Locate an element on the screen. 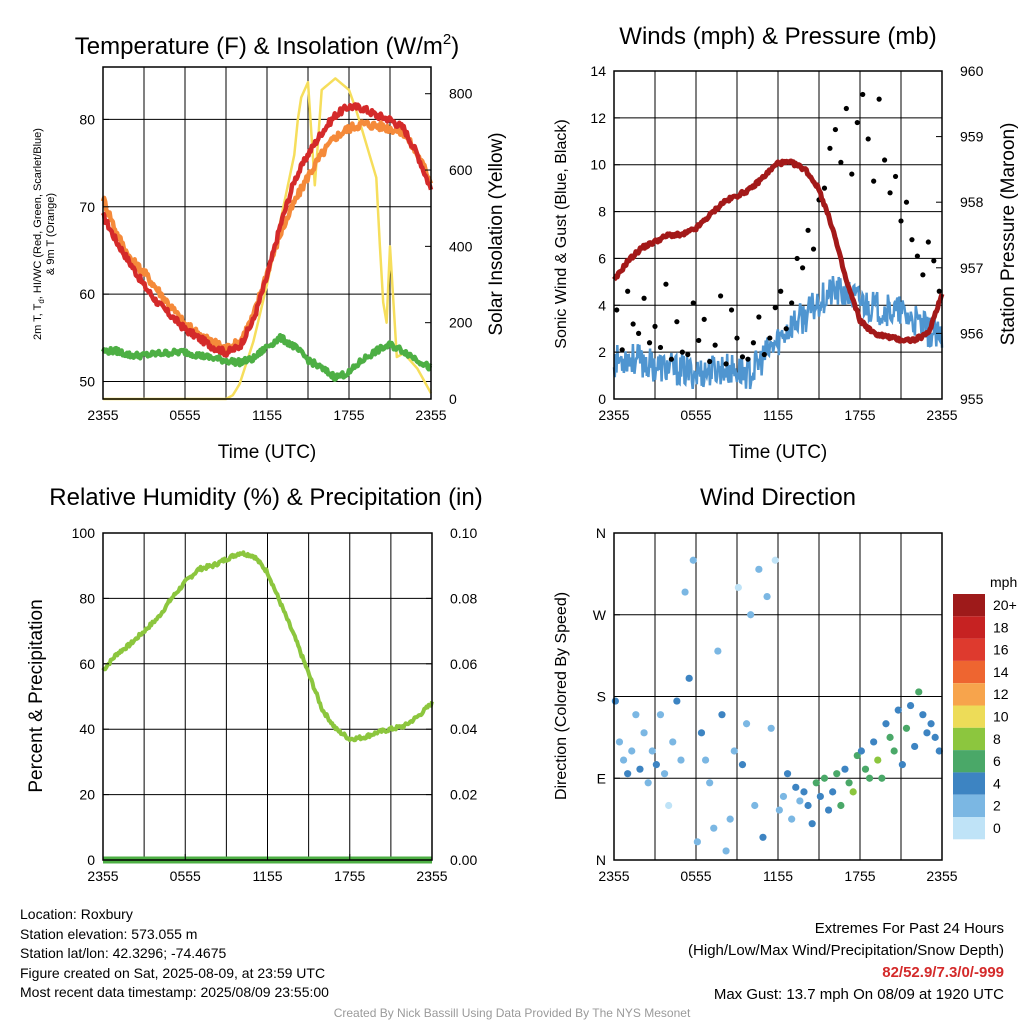 The height and width of the screenshot is (1024, 1024). temperature-xlabel: Time (UTC) is located at coordinates (267, 452).